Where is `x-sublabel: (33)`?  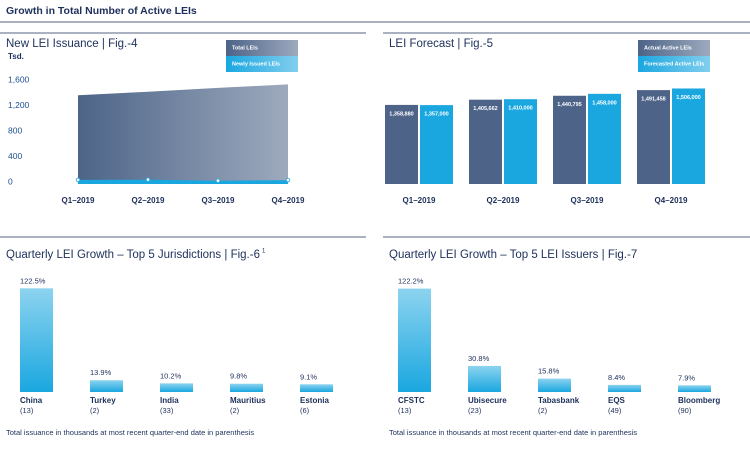 x-sublabel: (33) is located at coordinates (167, 410).